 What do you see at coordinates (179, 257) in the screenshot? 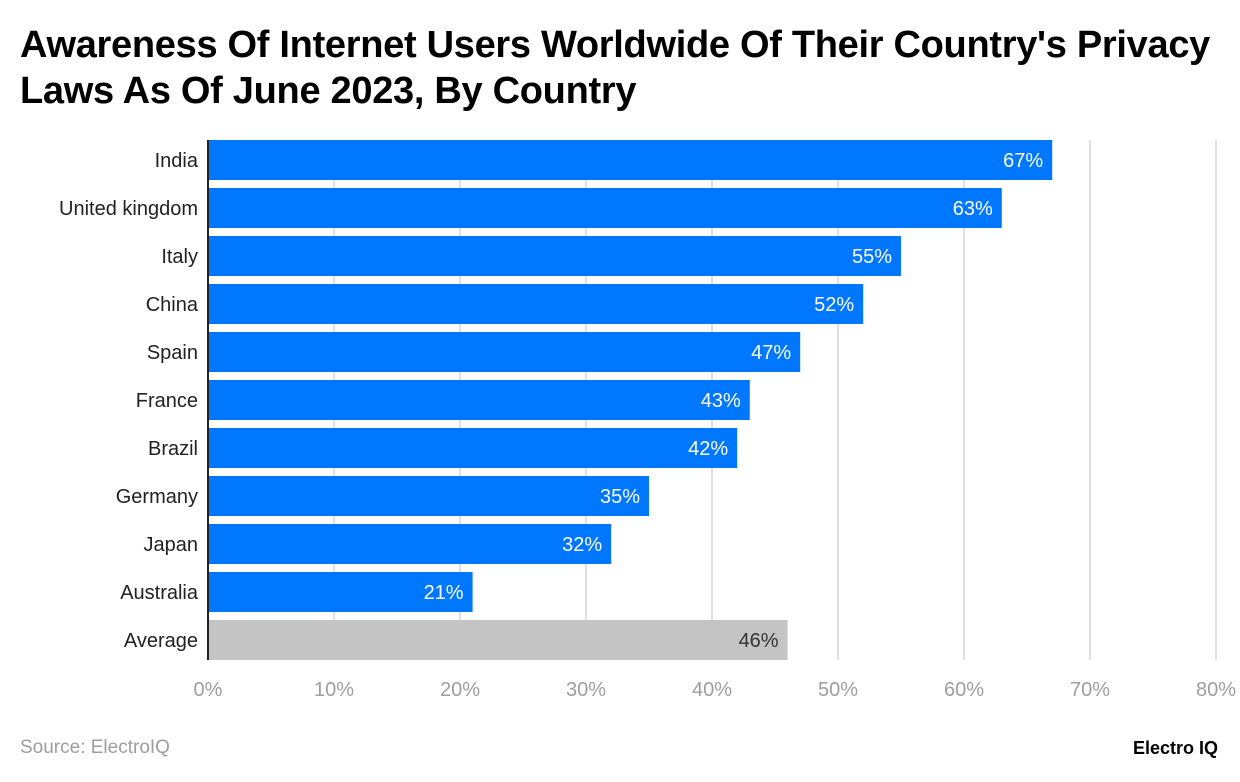
I see `category-label: Italy` at bounding box center [179, 257].